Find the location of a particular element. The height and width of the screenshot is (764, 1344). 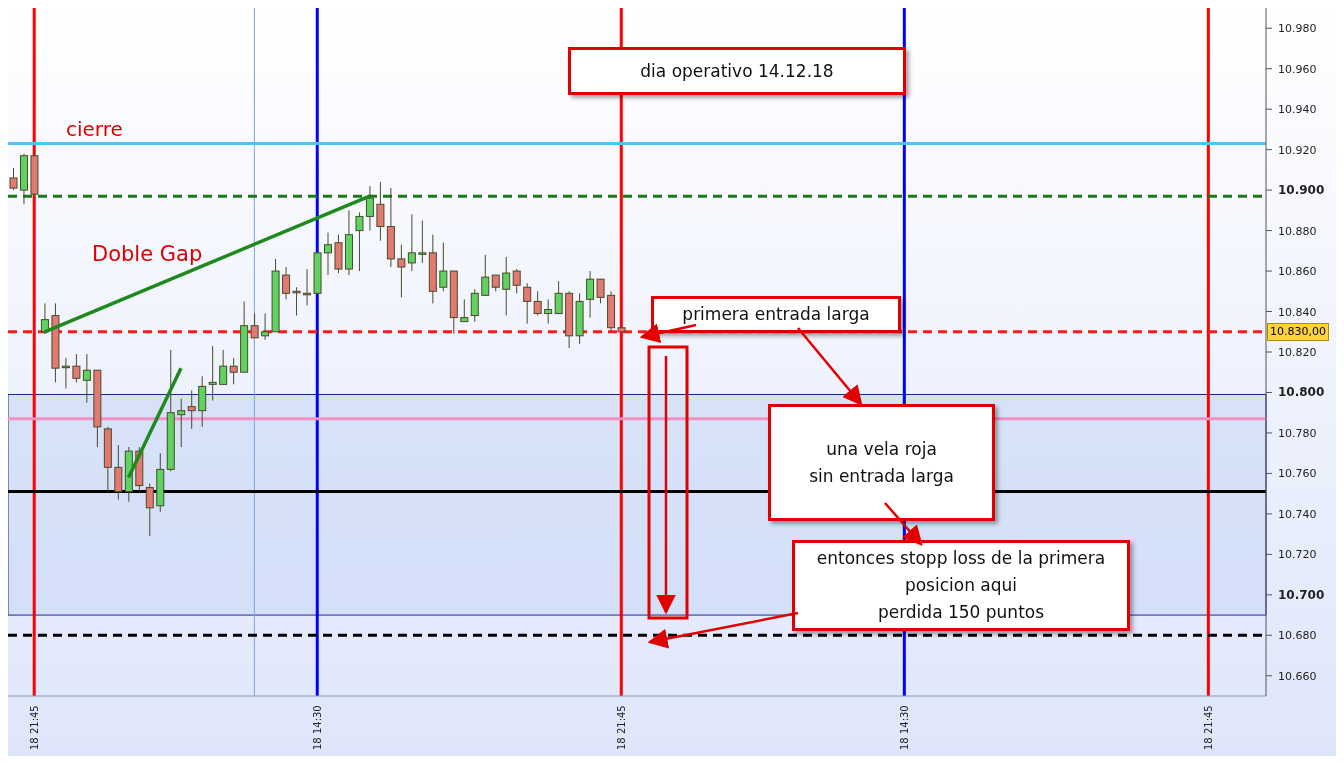

y-tick-label: 10.740 is located at coordinates (1297, 514).